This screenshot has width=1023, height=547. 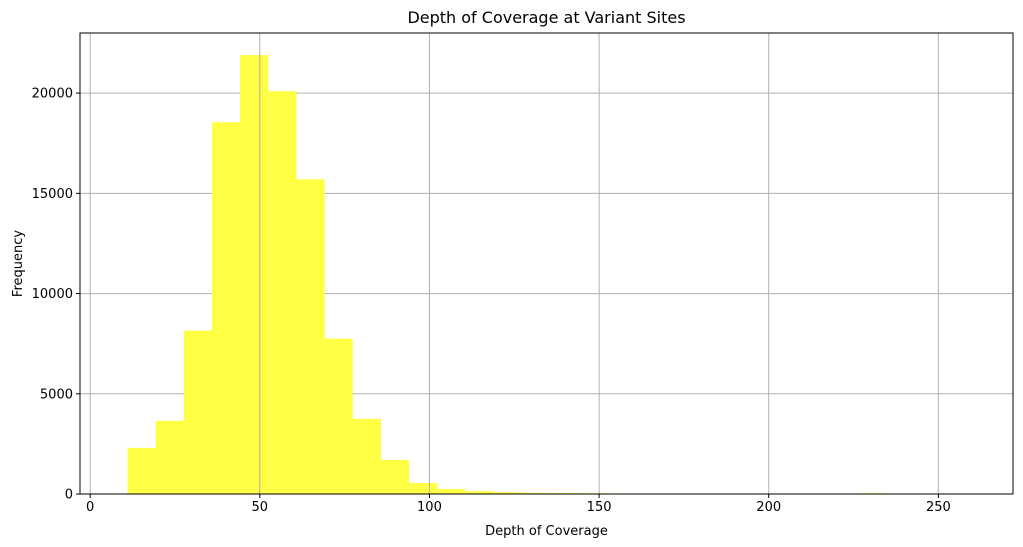 What do you see at coordinates (69, 495) in the screenshot?
I see `y-tick-label: 0` at bounding box center [69, 495].